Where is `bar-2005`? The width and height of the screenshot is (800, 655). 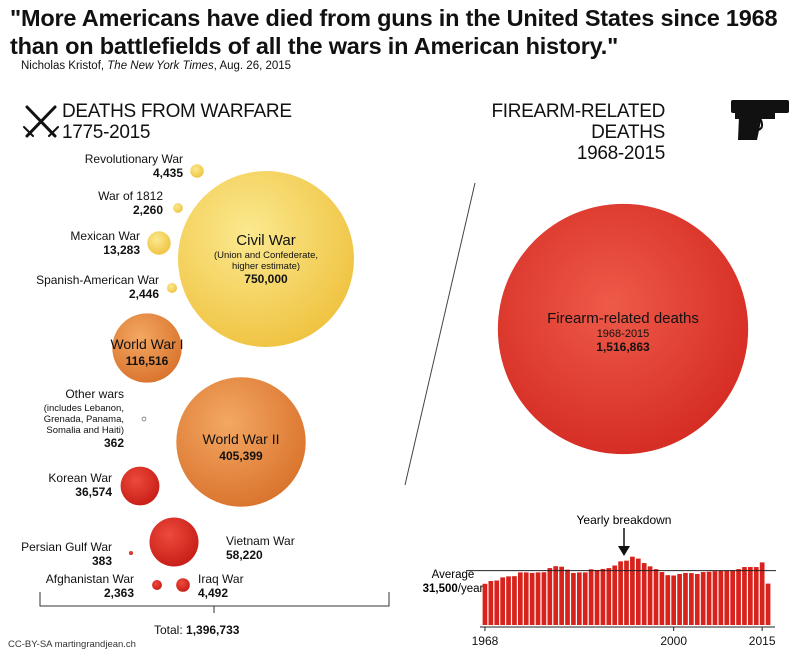 bar-2005 is located at coordinates (703, 598).